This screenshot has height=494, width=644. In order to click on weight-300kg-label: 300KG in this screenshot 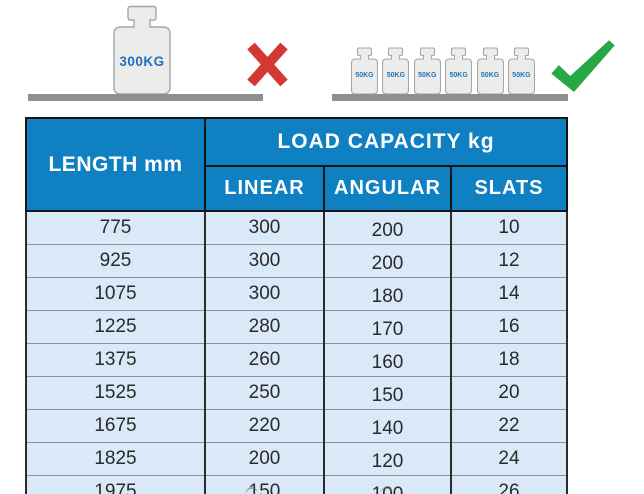, I will do `click(142, 61)`.